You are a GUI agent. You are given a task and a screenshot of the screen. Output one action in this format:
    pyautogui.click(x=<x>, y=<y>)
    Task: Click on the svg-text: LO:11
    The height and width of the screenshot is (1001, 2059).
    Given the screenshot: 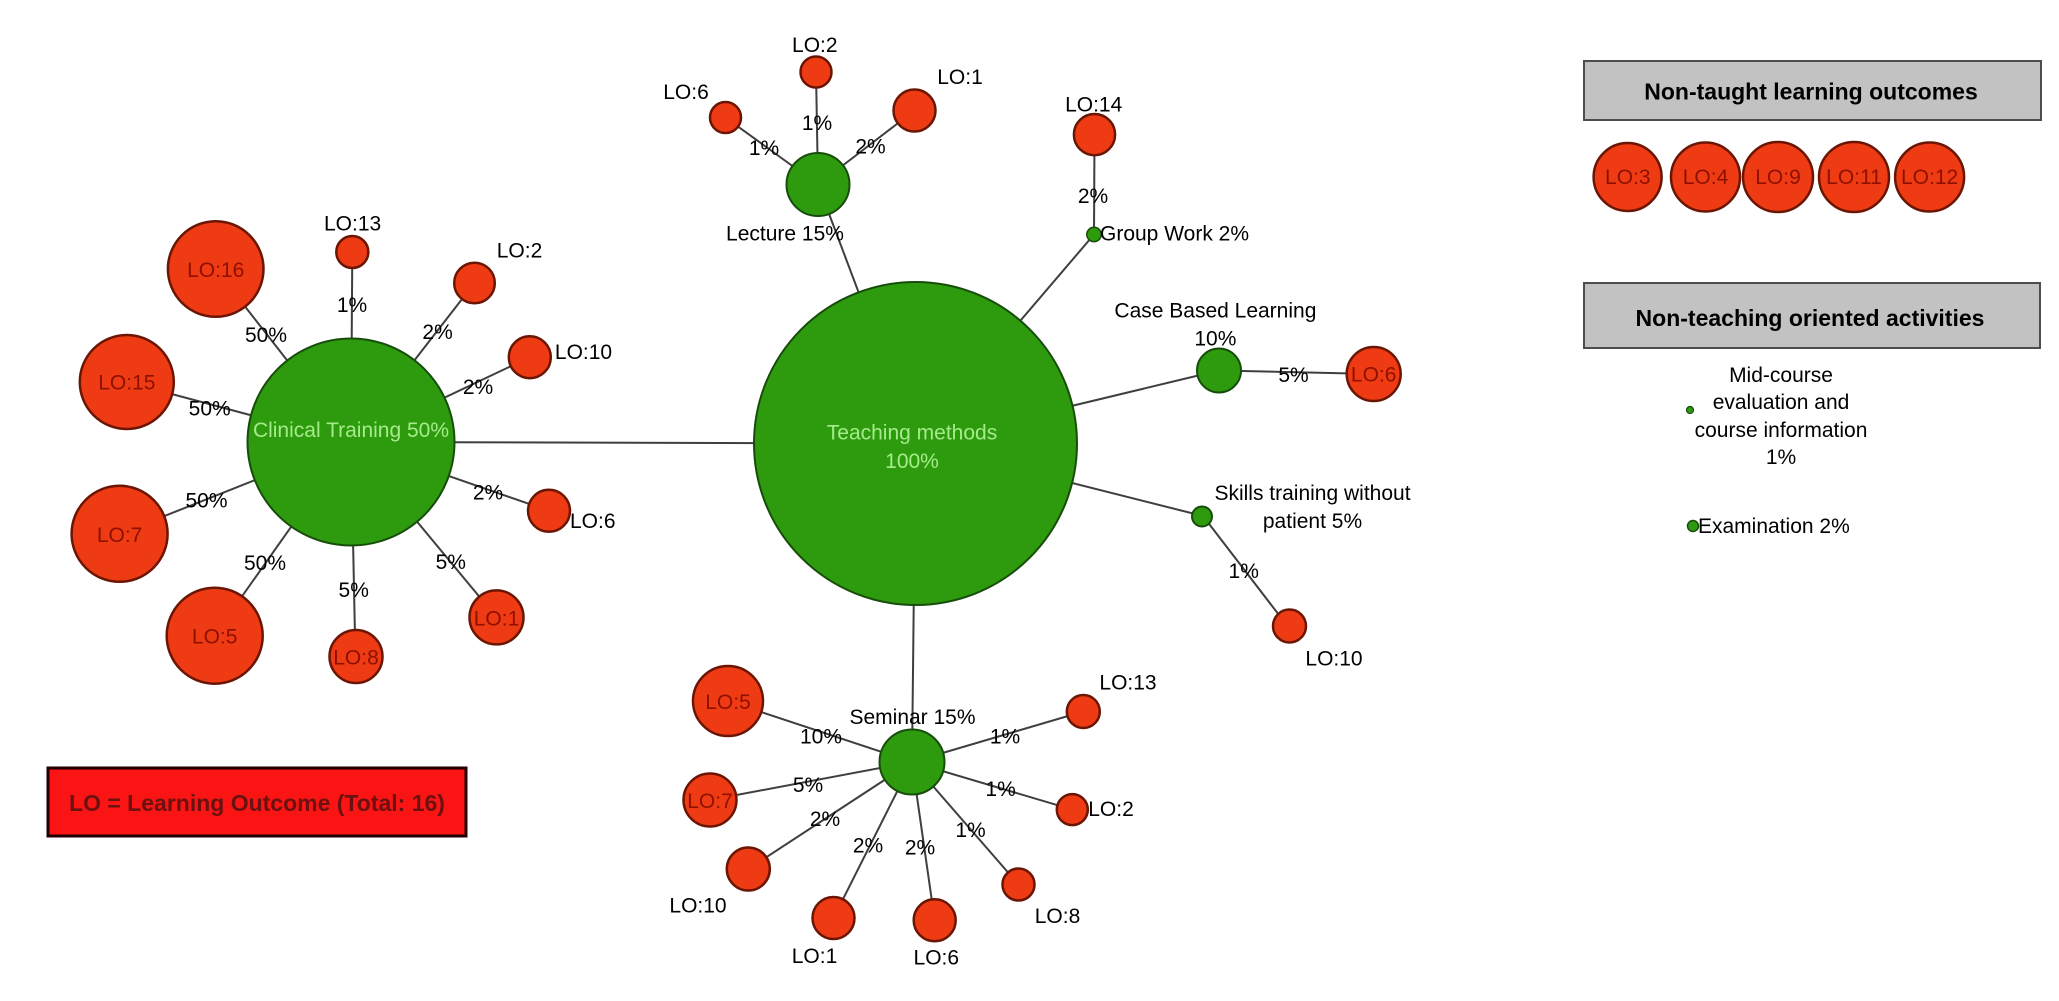 What is the action you would take?
    pyautogui.click(x=1854, y=177)
    